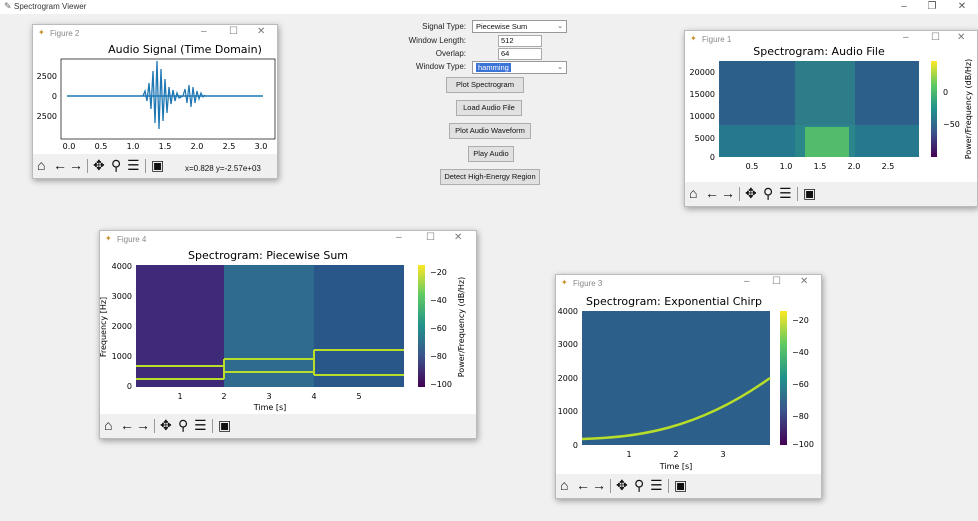 The height and width of the screenshot is (521, 978). Describe the element at coordinates (520, 54) in the screenshot. I see `overlap-input: 64` at that location.